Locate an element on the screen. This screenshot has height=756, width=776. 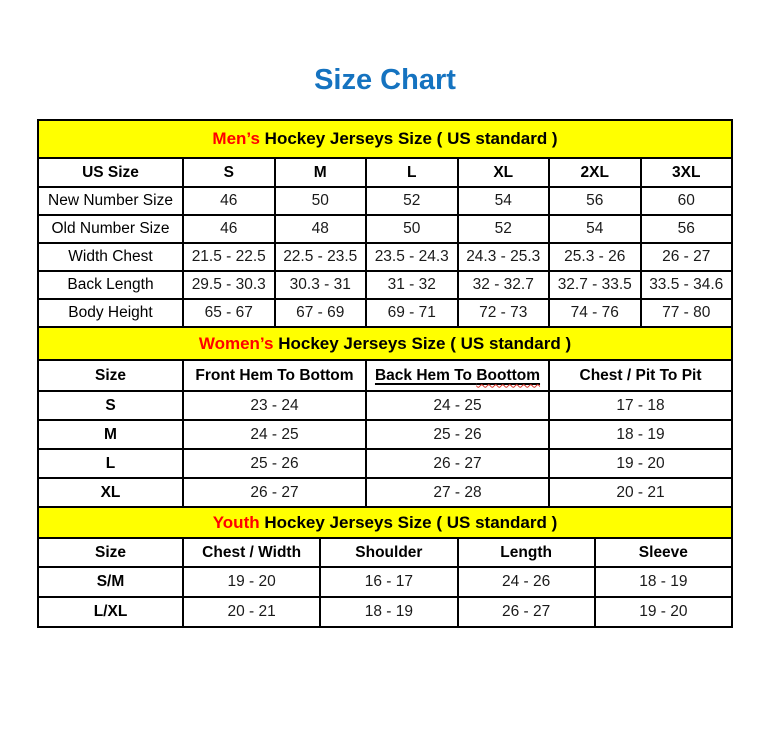
column-header: XL is located at coordinates (503, 172).